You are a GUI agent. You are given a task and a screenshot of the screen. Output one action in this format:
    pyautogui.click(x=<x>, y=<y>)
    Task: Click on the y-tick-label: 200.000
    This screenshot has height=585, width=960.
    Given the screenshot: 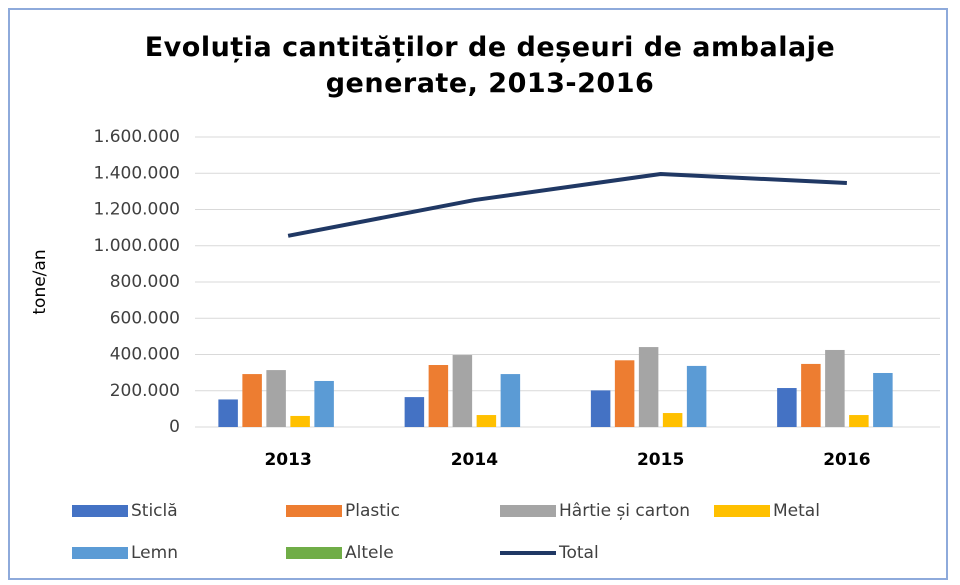 What is the action you would take?
    pyautogui.click(x=145, y=391)
    